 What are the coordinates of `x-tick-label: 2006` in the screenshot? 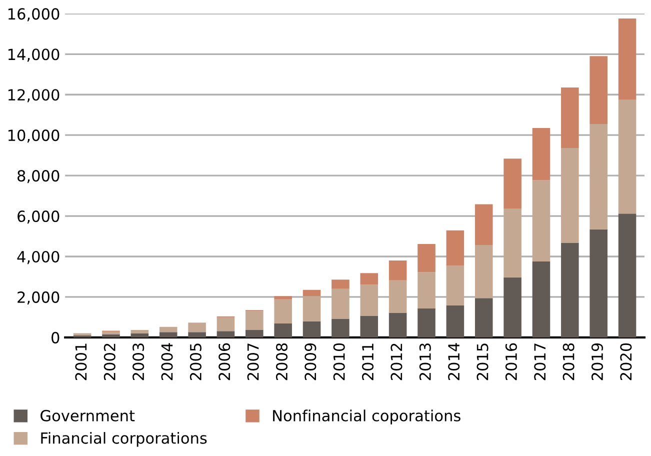 It's located at (224, 361).